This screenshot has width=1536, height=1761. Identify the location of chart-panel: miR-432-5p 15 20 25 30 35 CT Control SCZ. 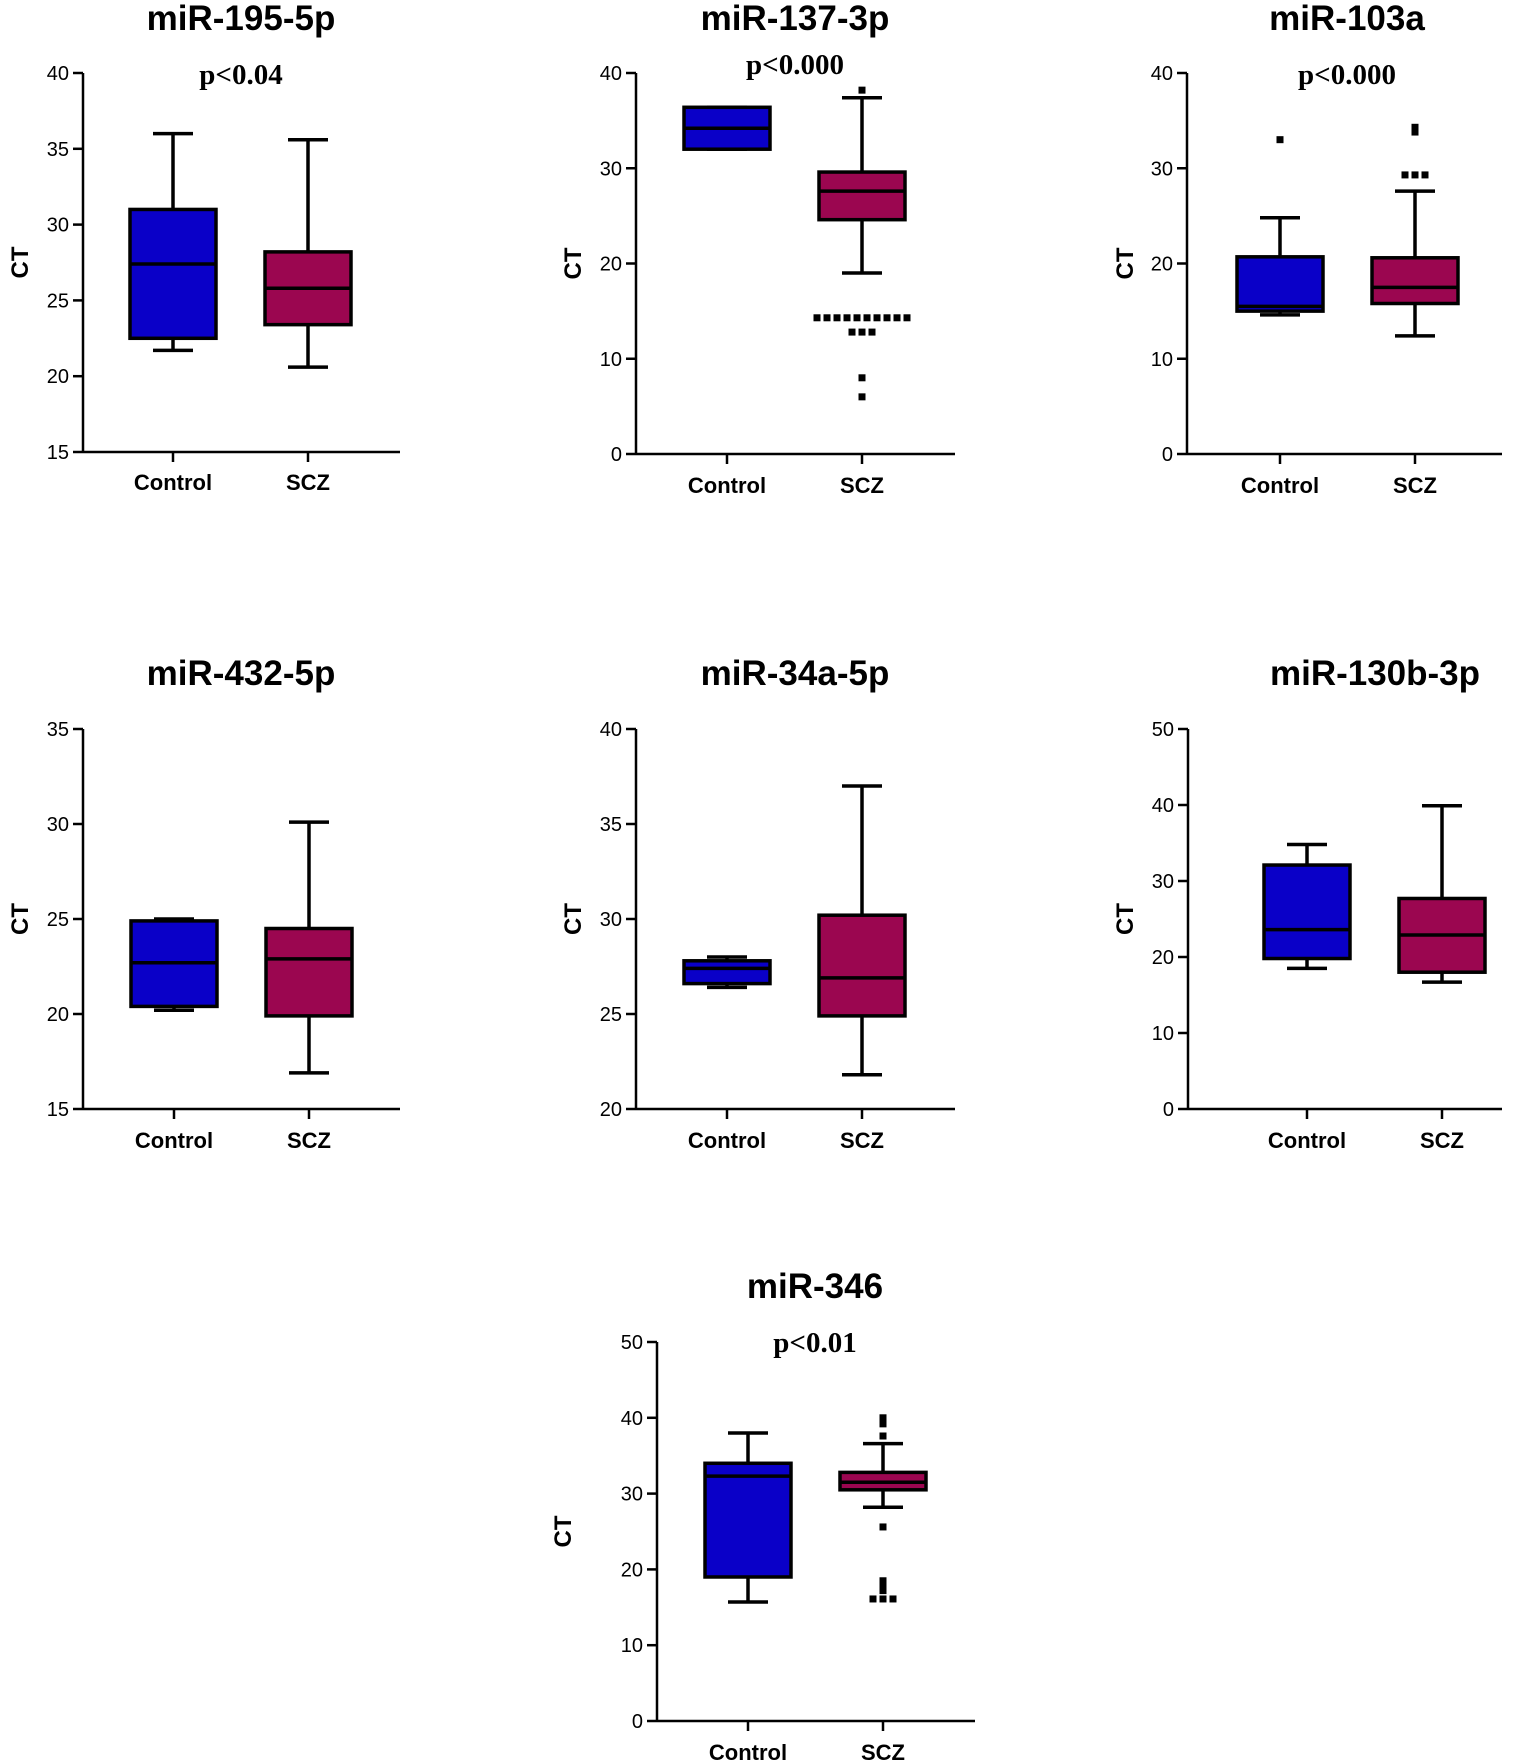
(203, 903).